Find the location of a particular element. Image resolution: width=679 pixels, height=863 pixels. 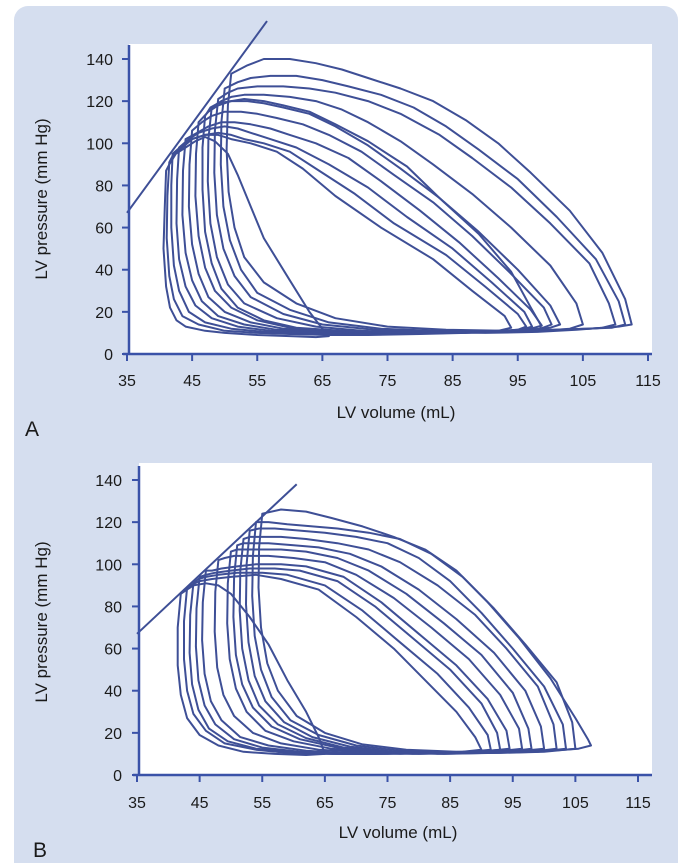

panel-b-letter: B is located at coordinates (40, 850).